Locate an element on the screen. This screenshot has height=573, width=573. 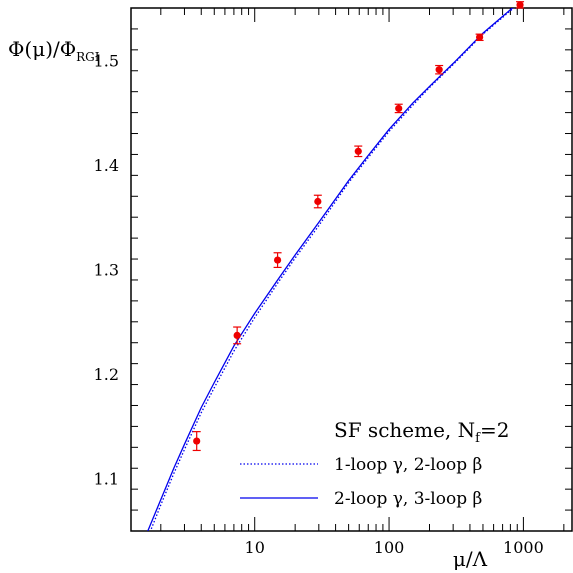
y-axis-label: Φ(μ)/ΦRGI is located at coordinates (54, 50).